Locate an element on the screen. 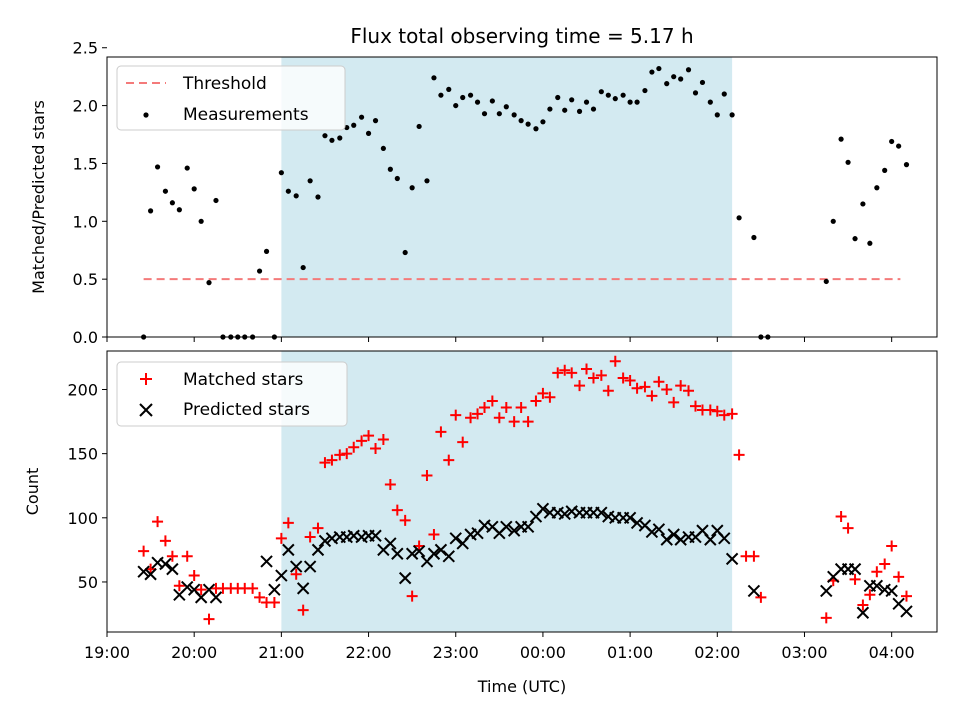 This screenshot has height=724, width=960. x-tick-label: 20:00 is located at coordinates (194, 652).